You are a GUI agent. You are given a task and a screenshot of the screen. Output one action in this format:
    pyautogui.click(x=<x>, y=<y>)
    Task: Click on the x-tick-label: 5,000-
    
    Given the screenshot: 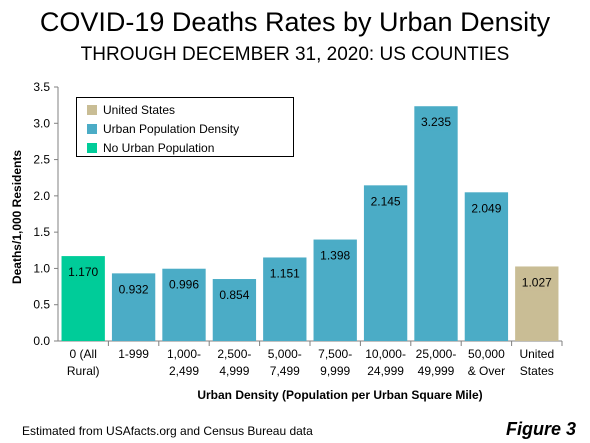 What is the action you would take?
    pyautogui.click(x=285, y=354)
    